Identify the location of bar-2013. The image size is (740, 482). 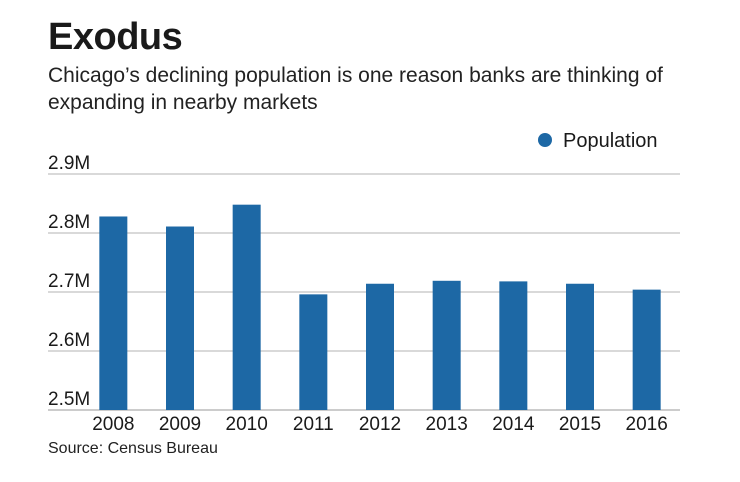
(446, 345).